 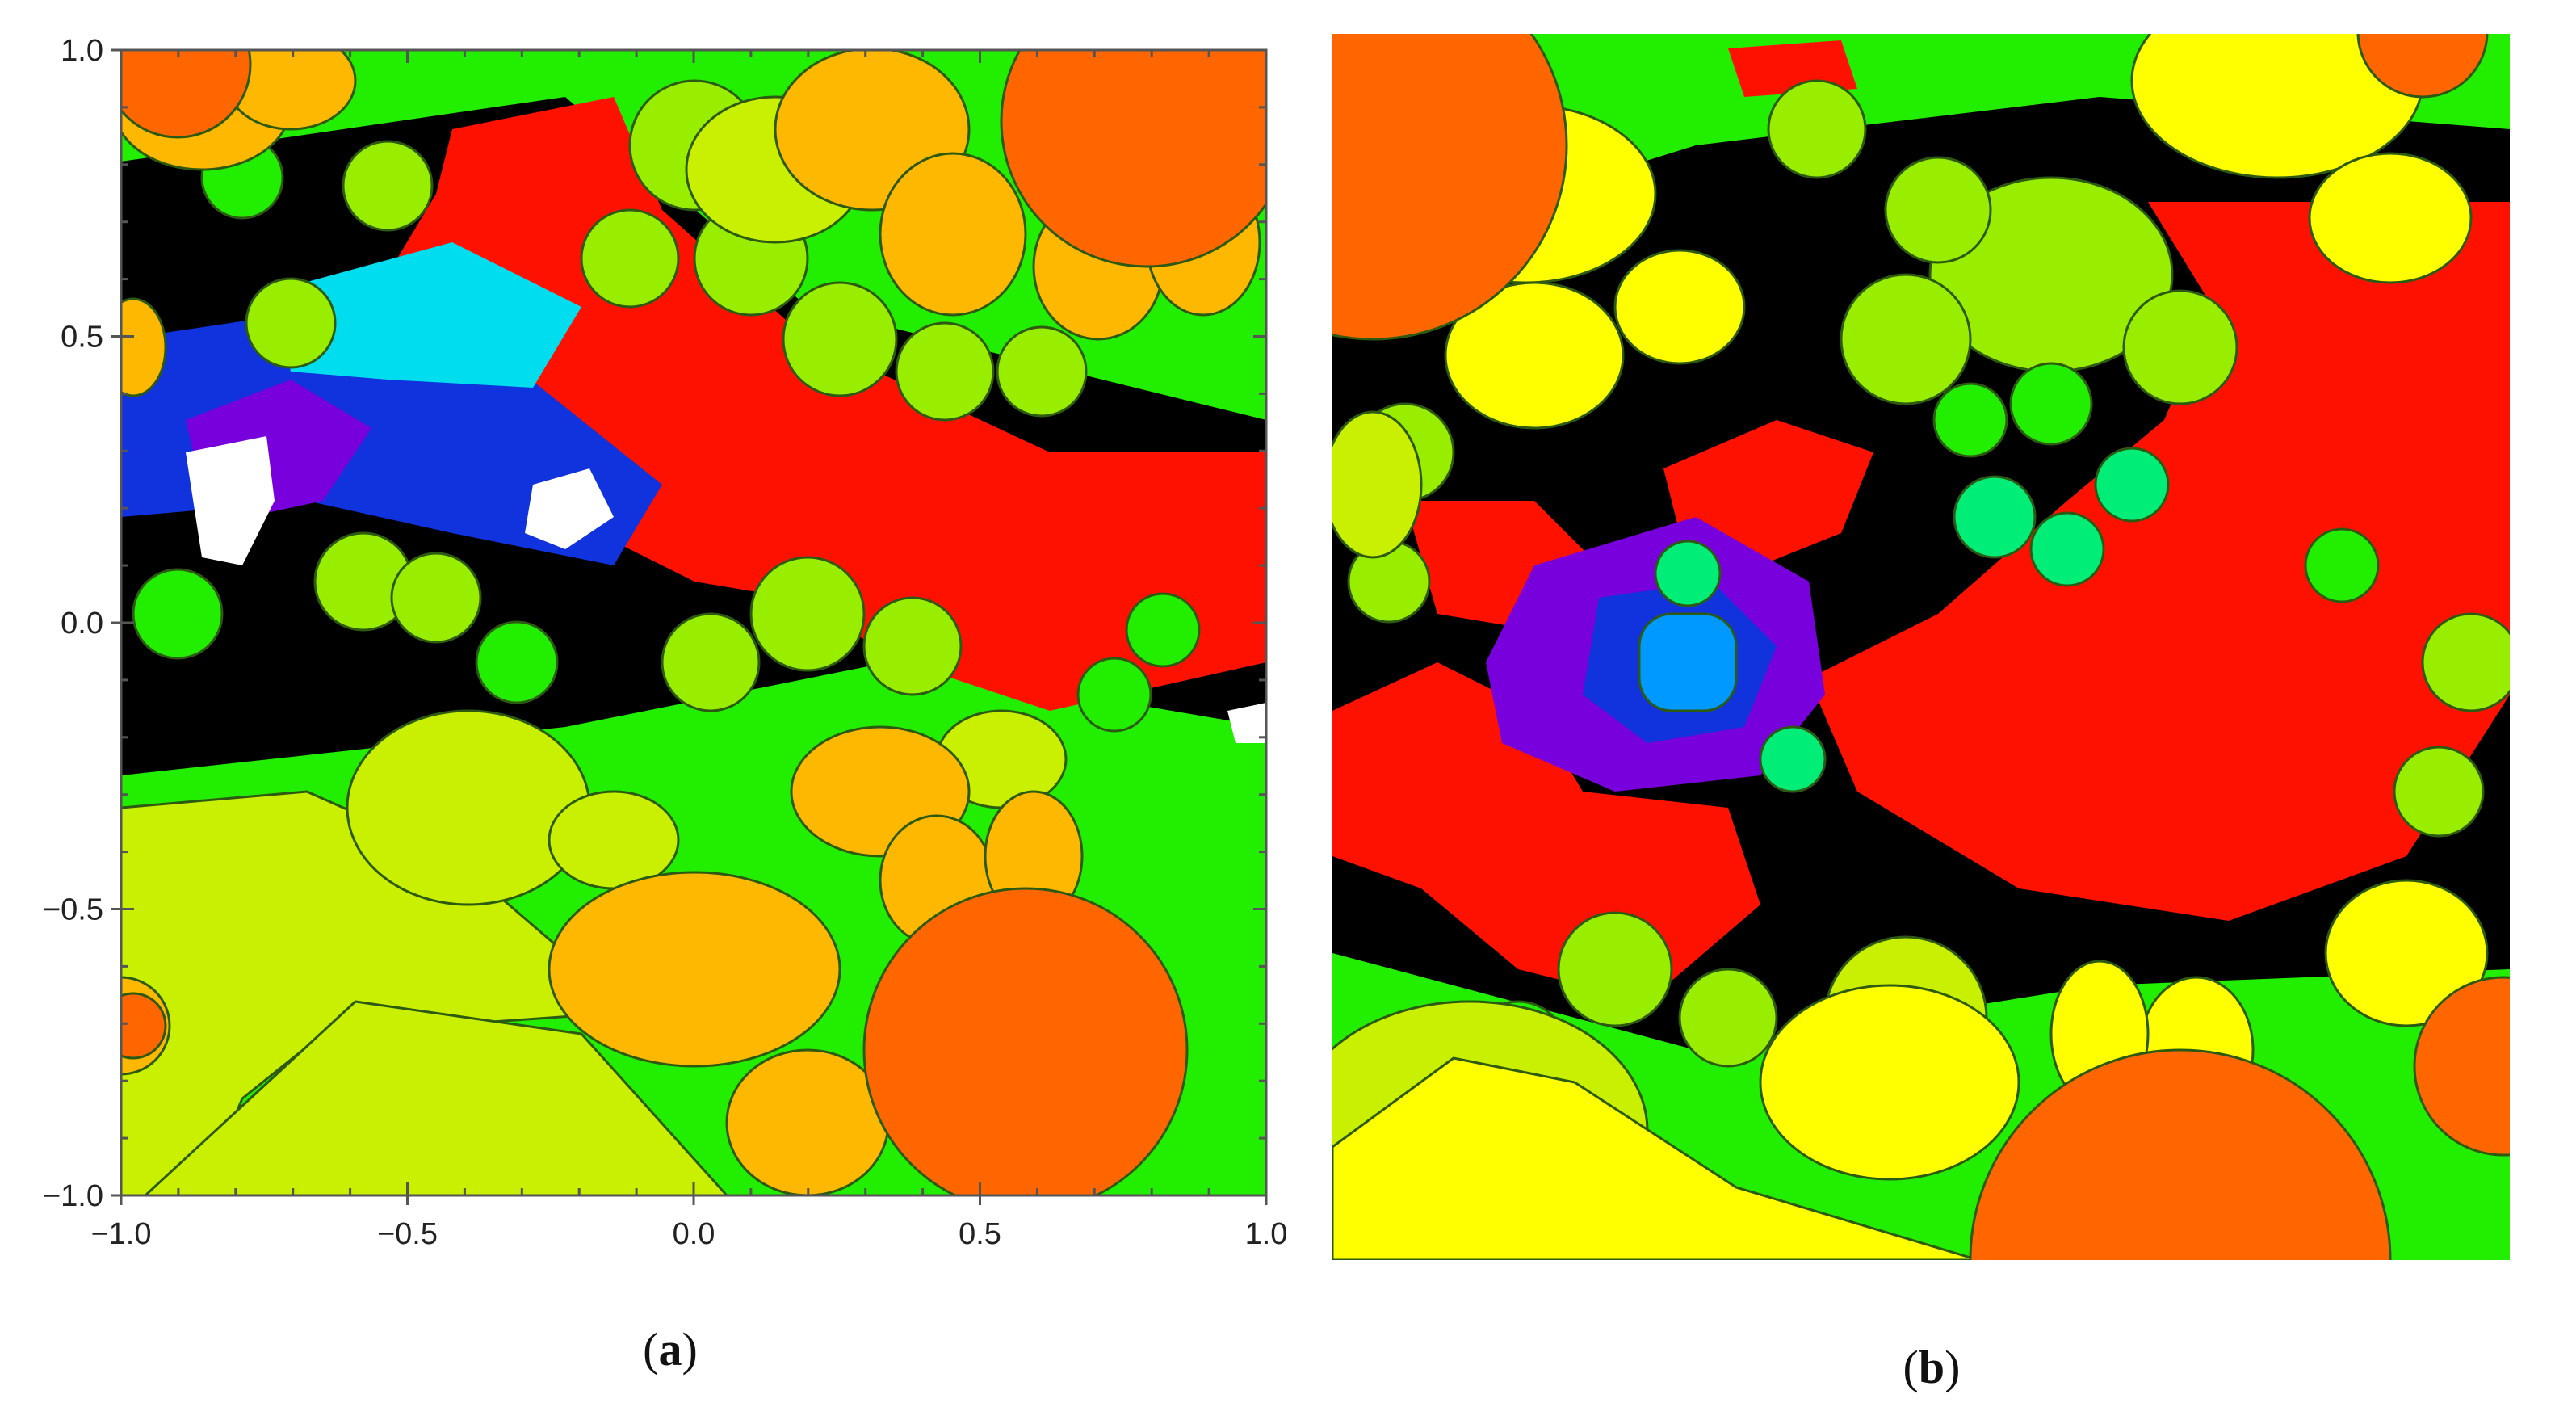 What do you see at coordinates (121, 1234) in the screenshot?
I see `x-tick-label: −1.0` at bounding box center [121, 1234].